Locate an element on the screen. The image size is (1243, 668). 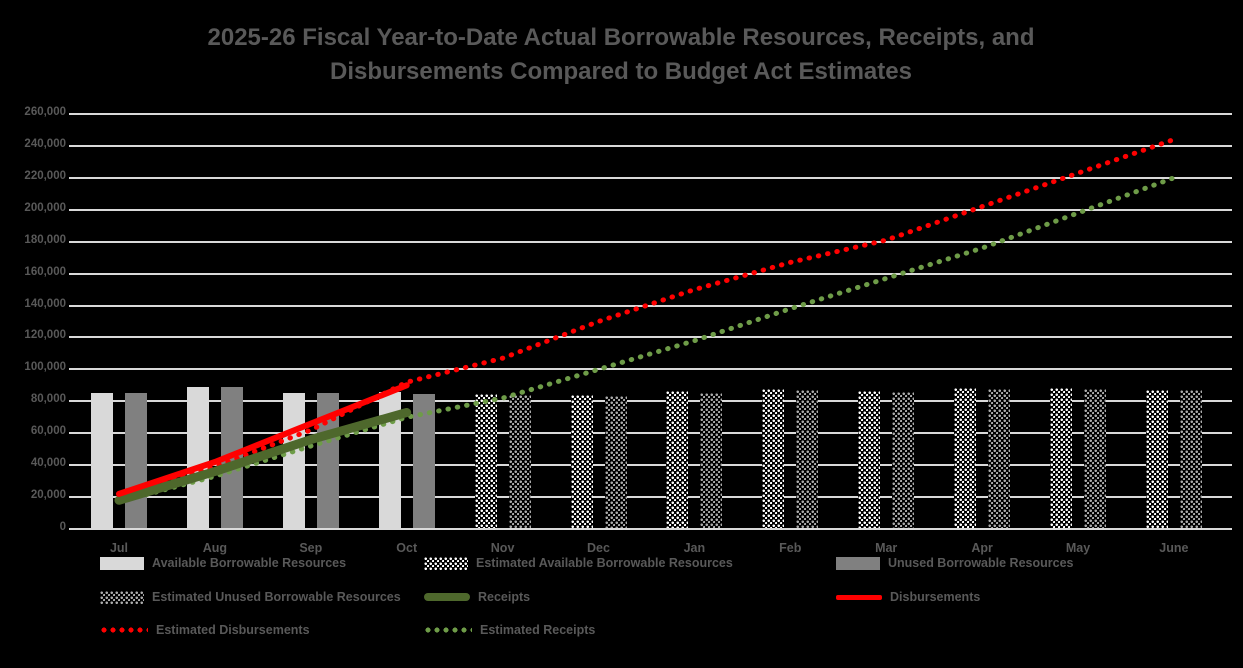
legend-label: Available Borrowable Resources is located at coordinates (249, 563).